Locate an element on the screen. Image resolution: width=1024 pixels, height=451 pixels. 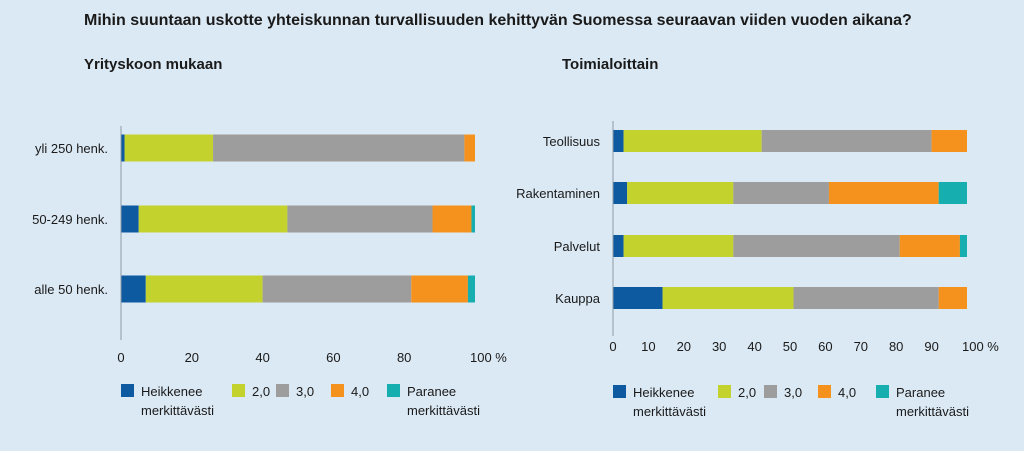
industry-category-label-0: Teollisuus is located at coordinates (572, 141).